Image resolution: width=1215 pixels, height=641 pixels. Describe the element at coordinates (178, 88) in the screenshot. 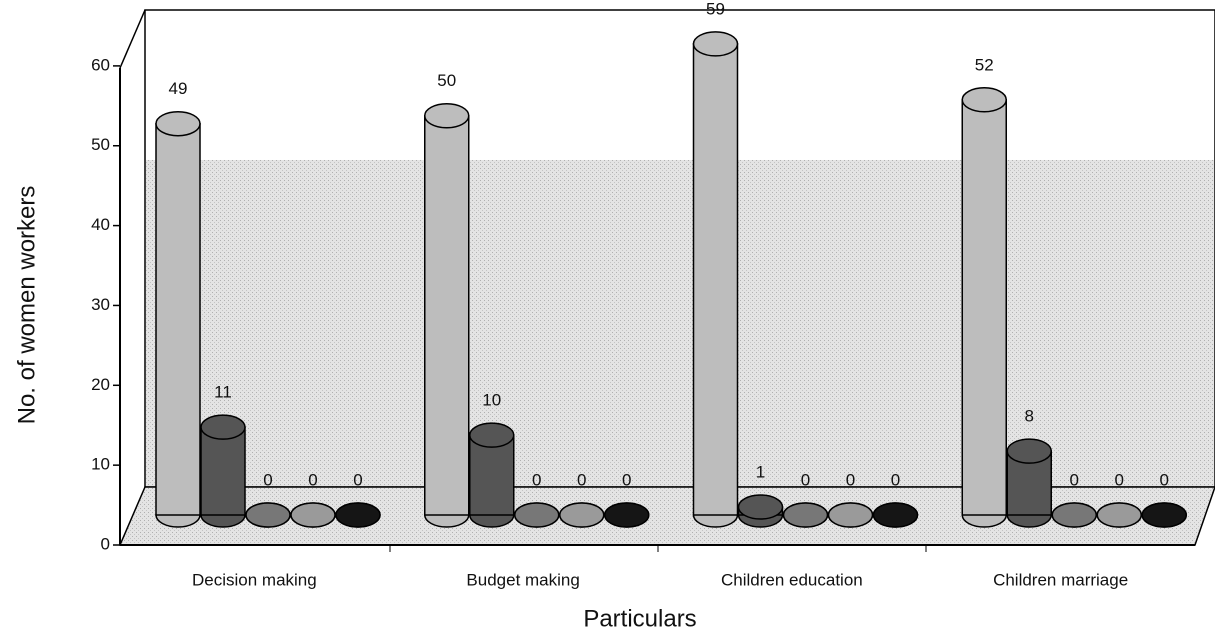

I see `data-label: 49` at that location.